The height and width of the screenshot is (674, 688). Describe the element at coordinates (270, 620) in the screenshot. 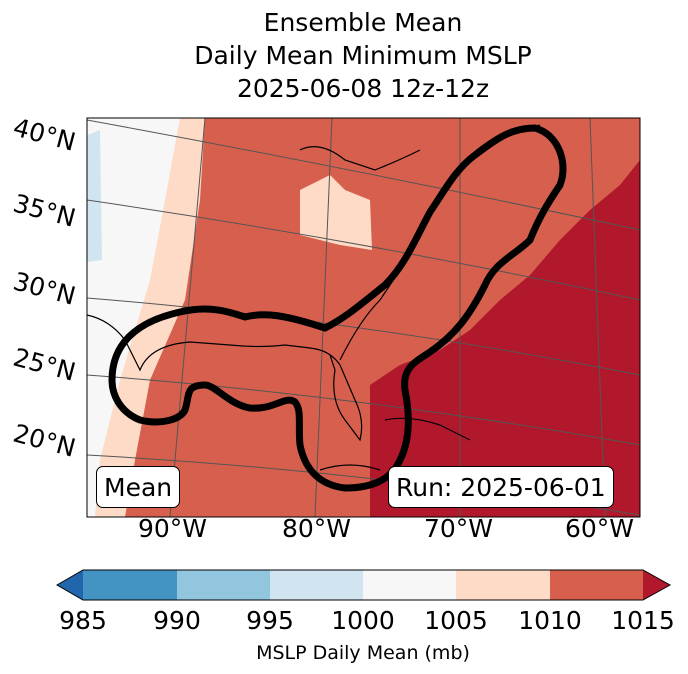

I see `colorbar-tick: 995` at that location.